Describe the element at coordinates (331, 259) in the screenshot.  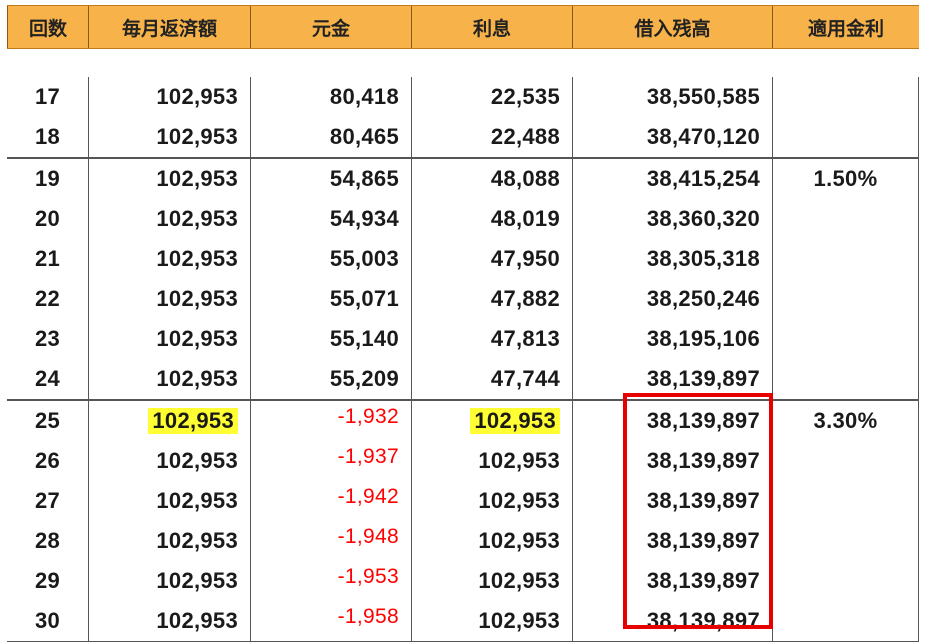
I see `row-principal: 55,003` at that location.